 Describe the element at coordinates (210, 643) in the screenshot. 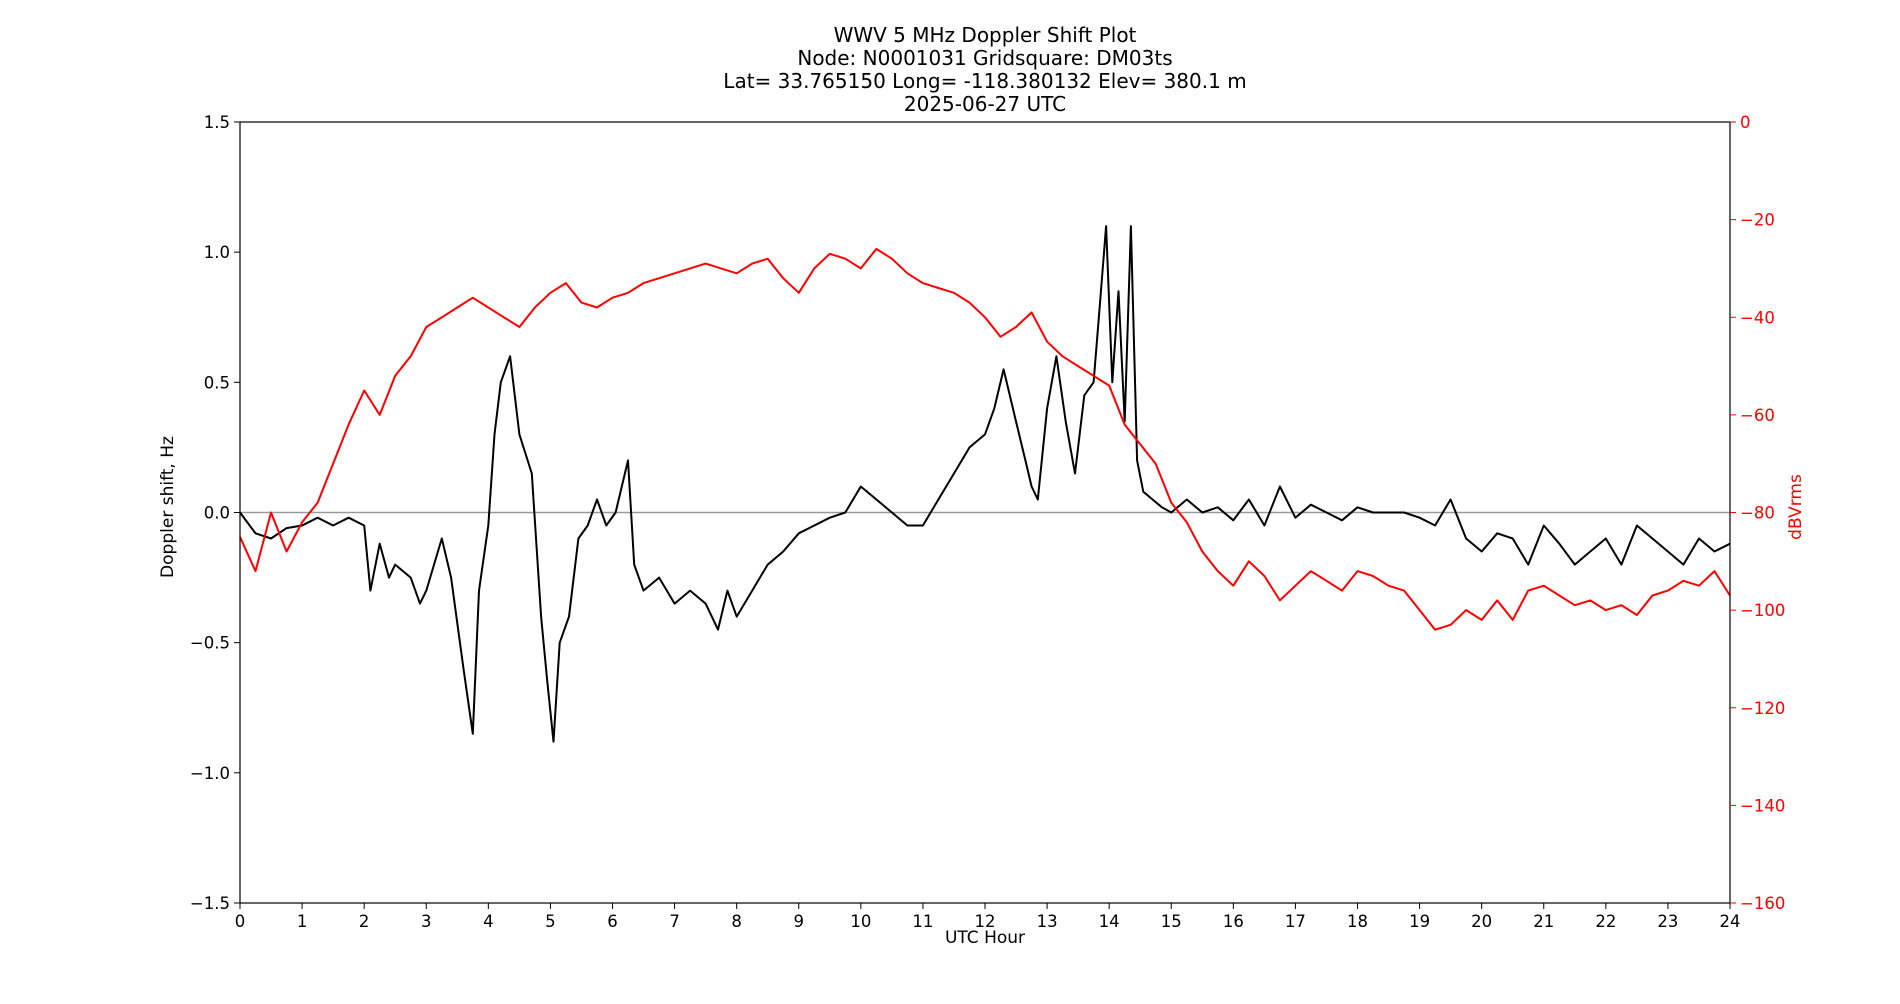

I see `y-left-tick-label: −0.5` at that location.